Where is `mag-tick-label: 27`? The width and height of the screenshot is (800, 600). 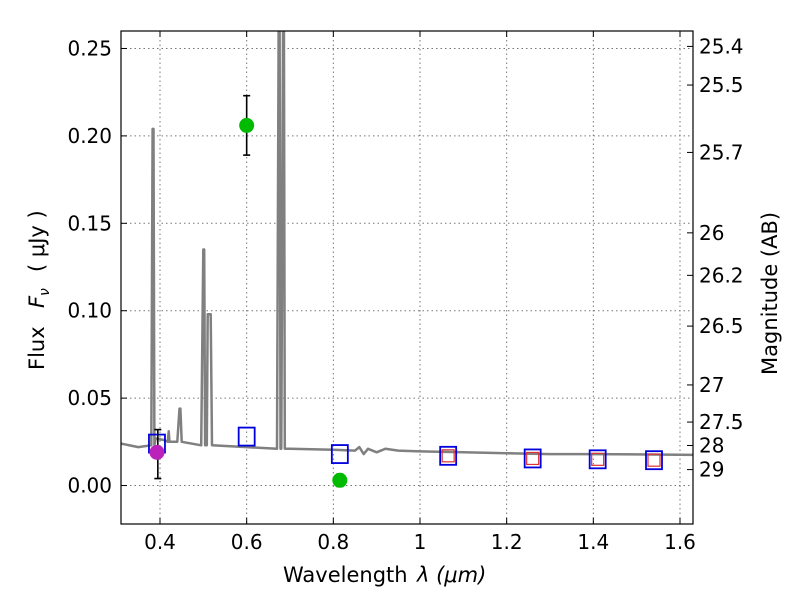
mag-tick-label: 27 is located at coordinates (711, 385).